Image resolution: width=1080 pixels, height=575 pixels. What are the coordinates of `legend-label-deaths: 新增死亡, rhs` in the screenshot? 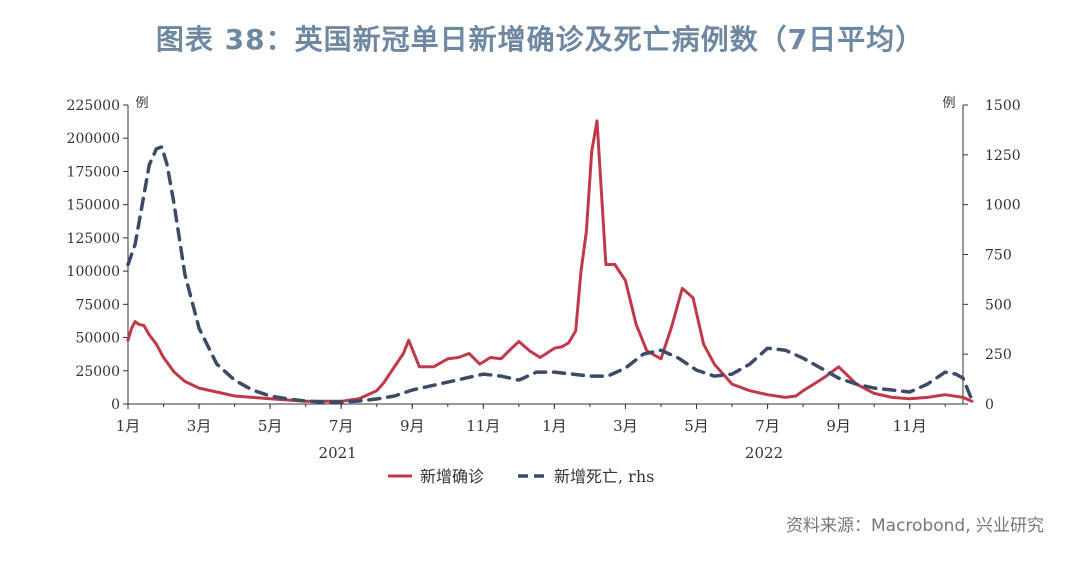 It's located at (604, 476).